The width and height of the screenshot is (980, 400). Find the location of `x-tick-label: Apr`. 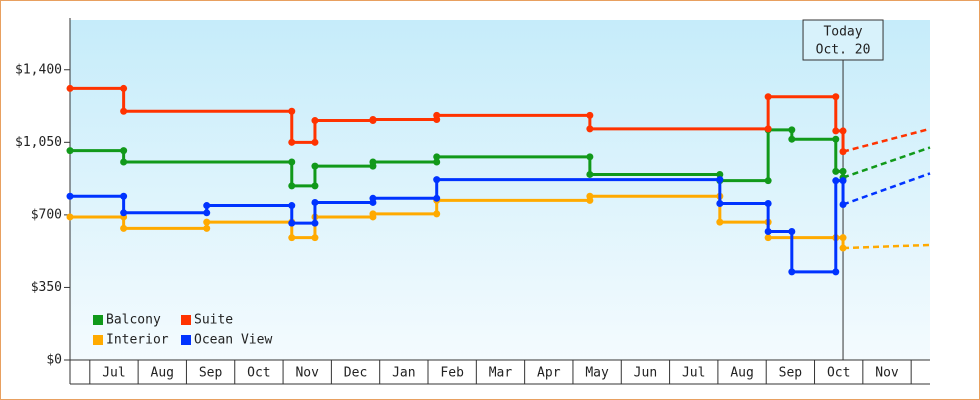

x-tick-label: Apr is located at coordinates (549, 373).